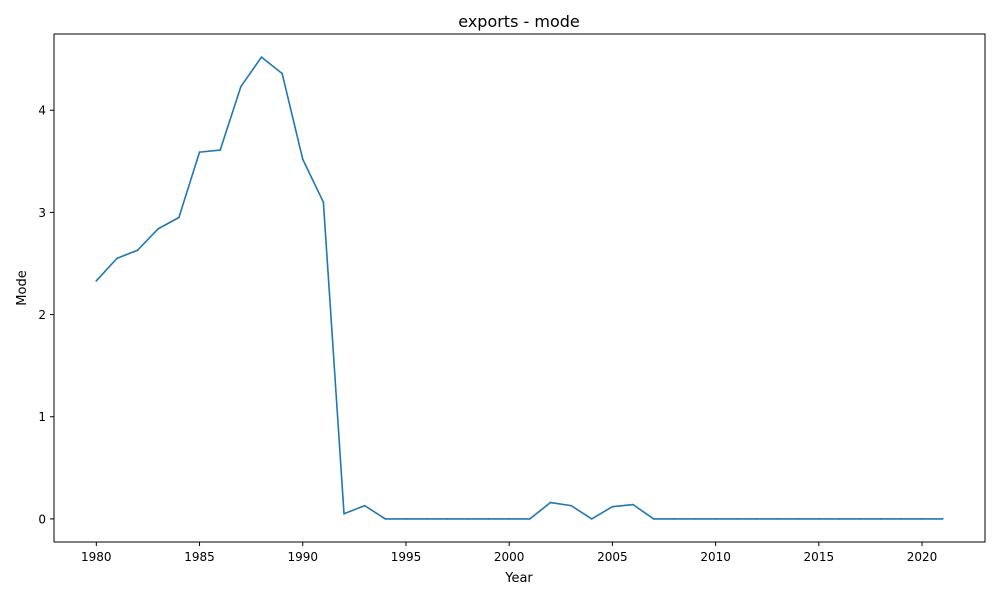 The height and width of the screenshot is (600, 1000). I want to click on x-tick-label: 1985, so click(199, 557).